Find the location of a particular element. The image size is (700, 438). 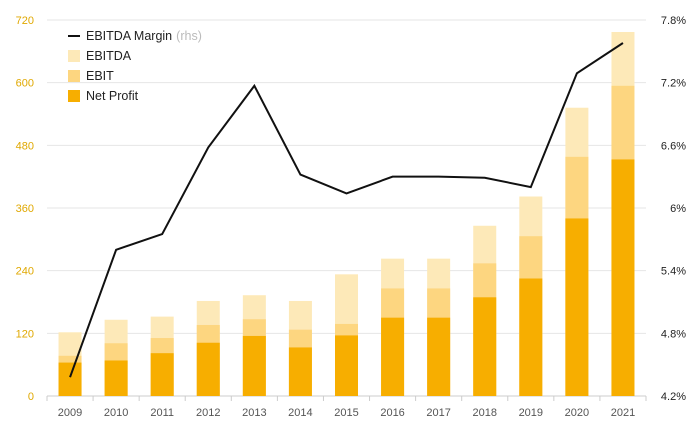

y-left-tick-label: 120 is located at coordinates (25, 334).